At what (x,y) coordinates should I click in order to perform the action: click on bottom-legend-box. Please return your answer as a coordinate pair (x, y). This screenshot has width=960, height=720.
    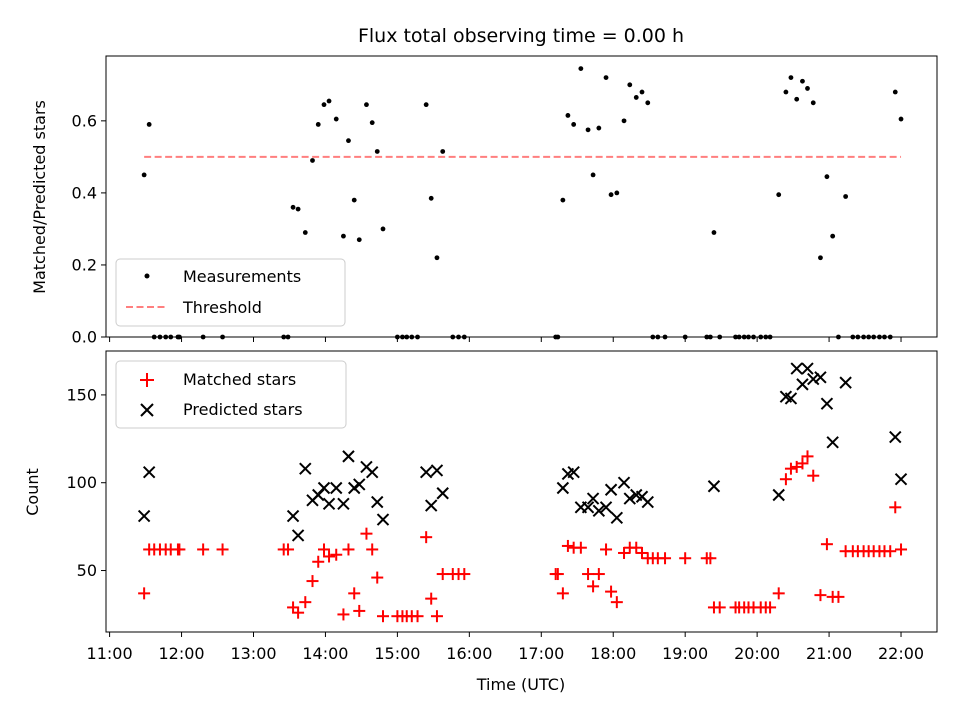
    Looking at the image, I should click on (231, 394).